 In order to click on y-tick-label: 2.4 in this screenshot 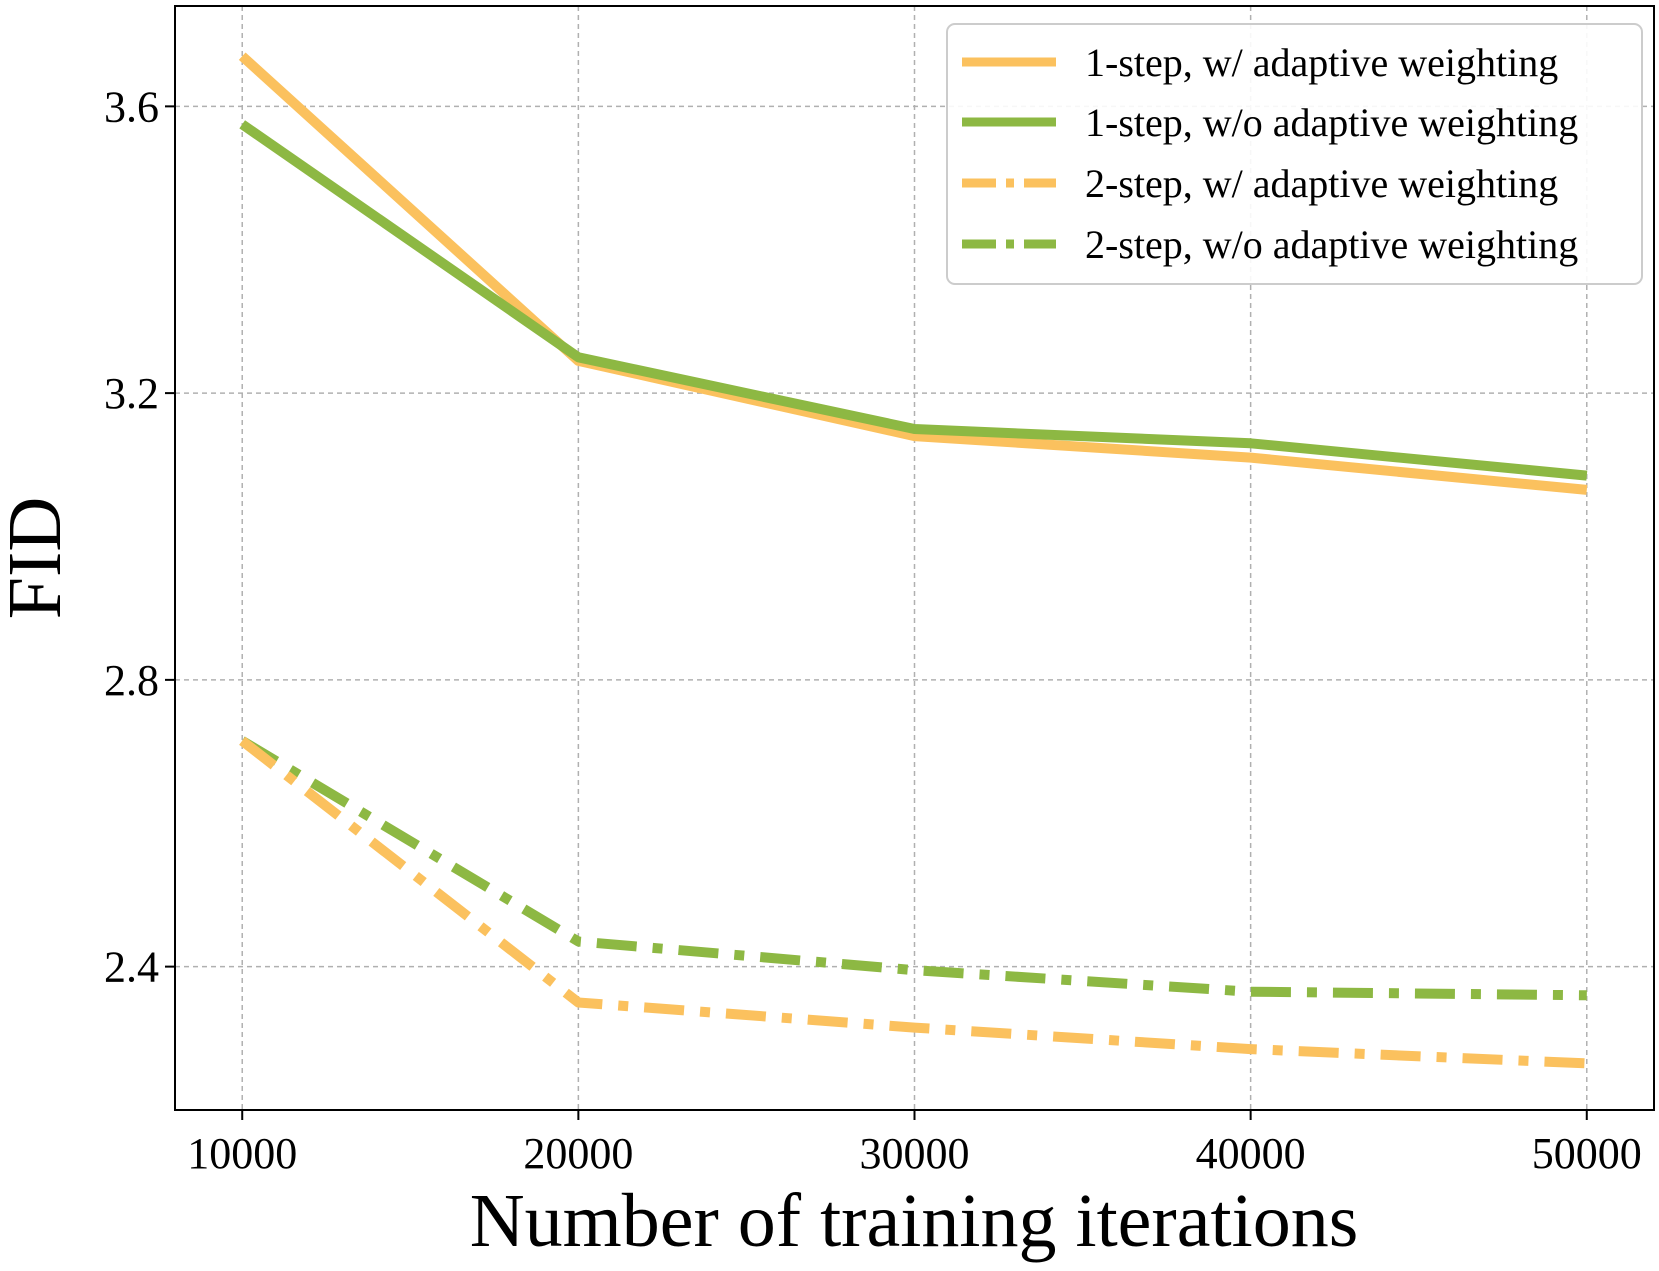, I will do `click(131, 967)`.